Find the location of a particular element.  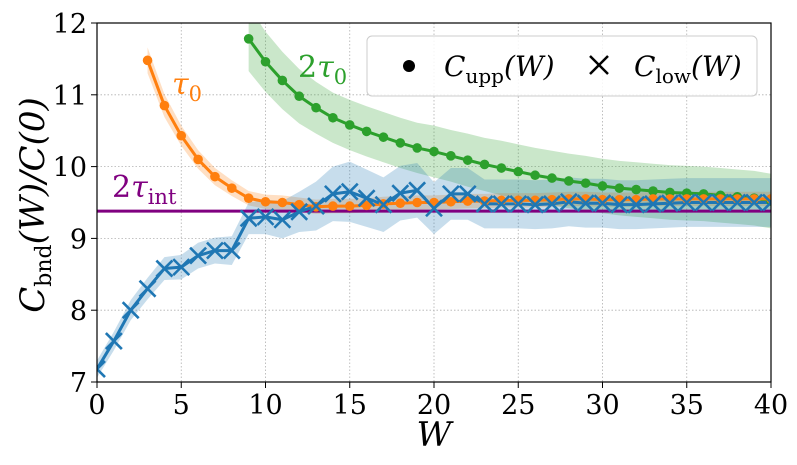

tau0-annotation: τ0 is located at coordinates (187, 86).